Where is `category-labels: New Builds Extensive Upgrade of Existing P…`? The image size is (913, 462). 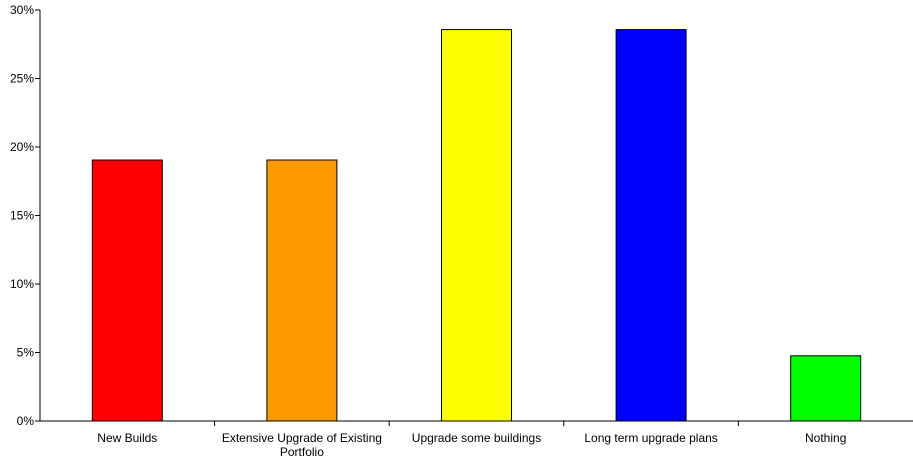 category-labels: New Builds Extensive Upgrade of Existing P… is located at coordinates (471, 445).